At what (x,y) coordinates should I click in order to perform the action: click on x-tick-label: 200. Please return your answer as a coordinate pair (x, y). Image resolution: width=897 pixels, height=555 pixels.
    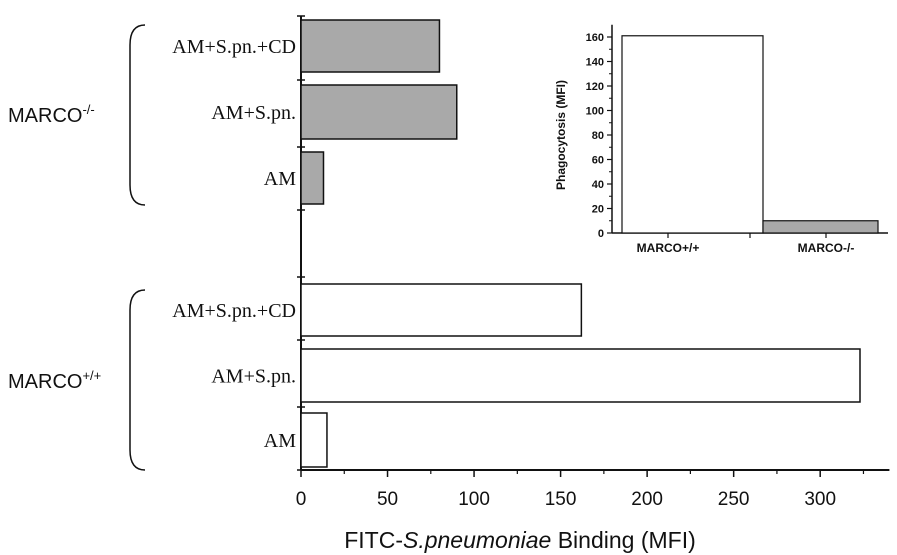
    Looking at the image, I should click on (647, 499).